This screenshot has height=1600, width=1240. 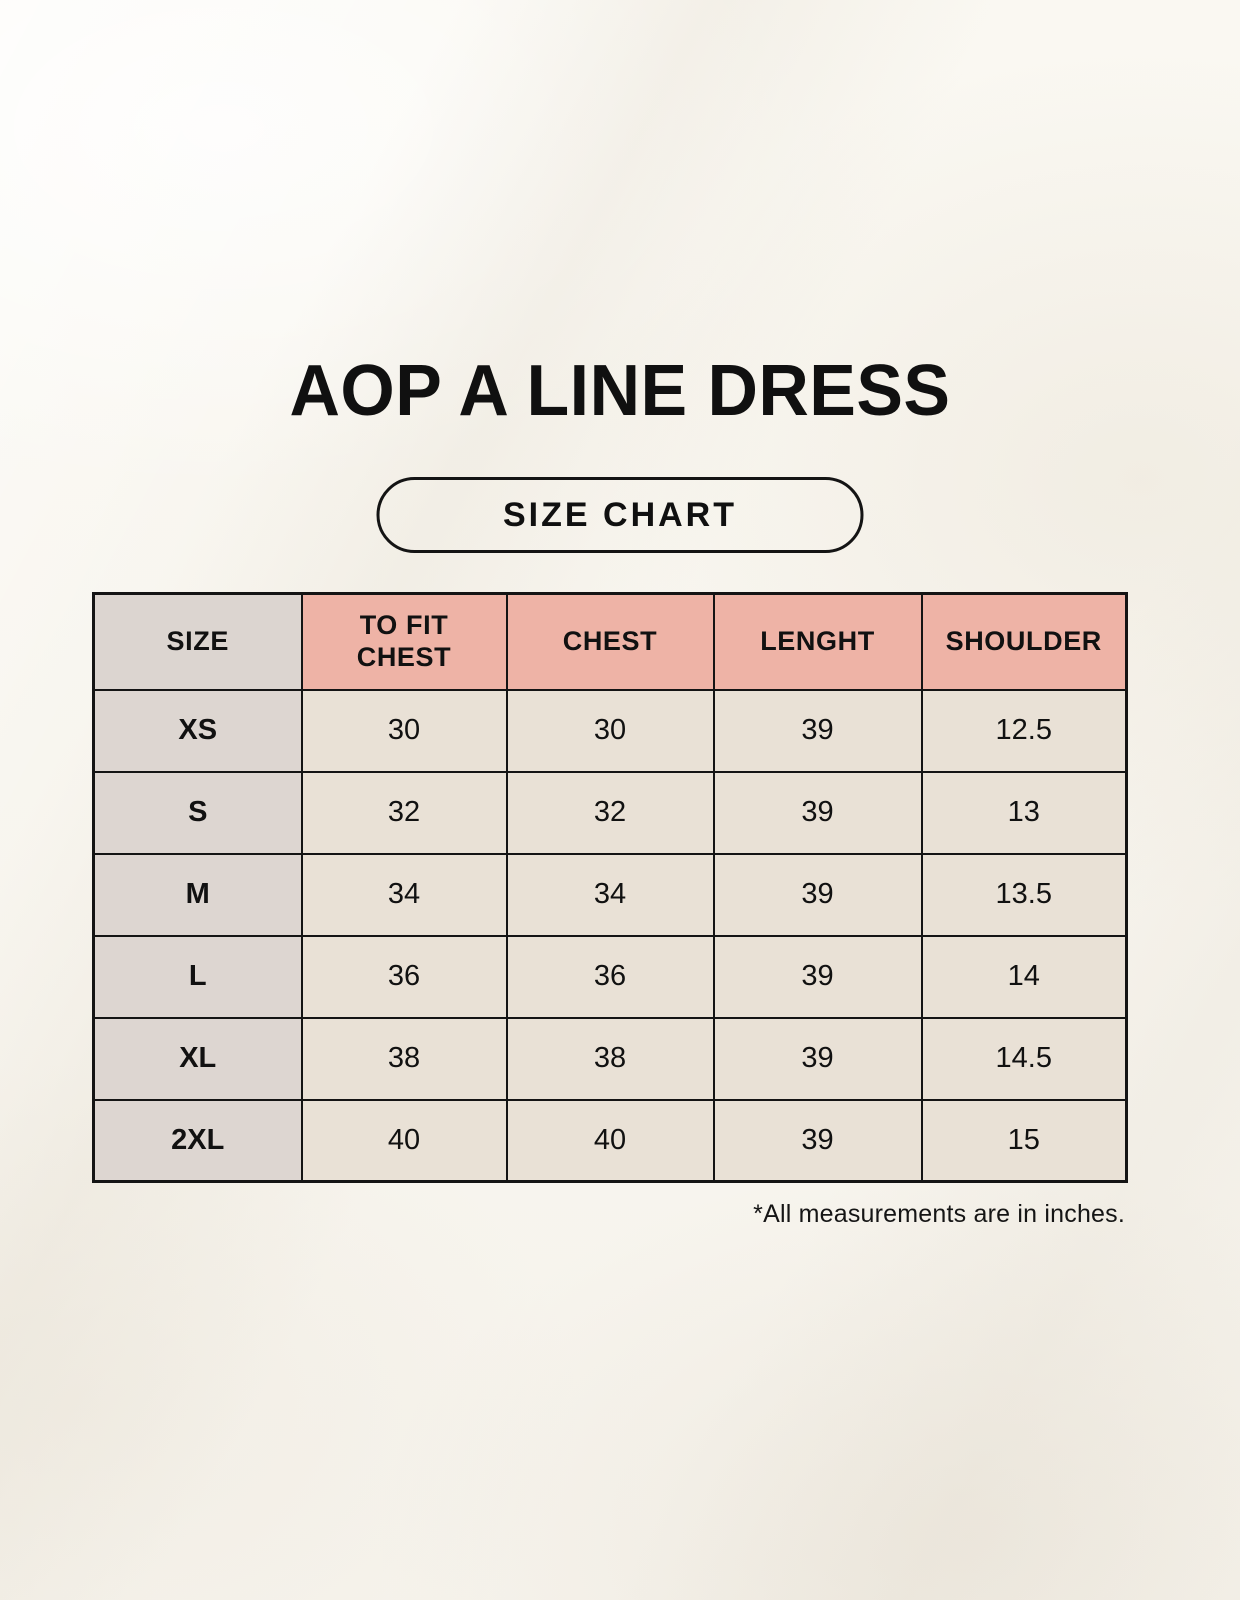 What do you see at coordinates (197, 894) in the screenshot?
I see `cell-size: M` at bounding box center [197, 894].